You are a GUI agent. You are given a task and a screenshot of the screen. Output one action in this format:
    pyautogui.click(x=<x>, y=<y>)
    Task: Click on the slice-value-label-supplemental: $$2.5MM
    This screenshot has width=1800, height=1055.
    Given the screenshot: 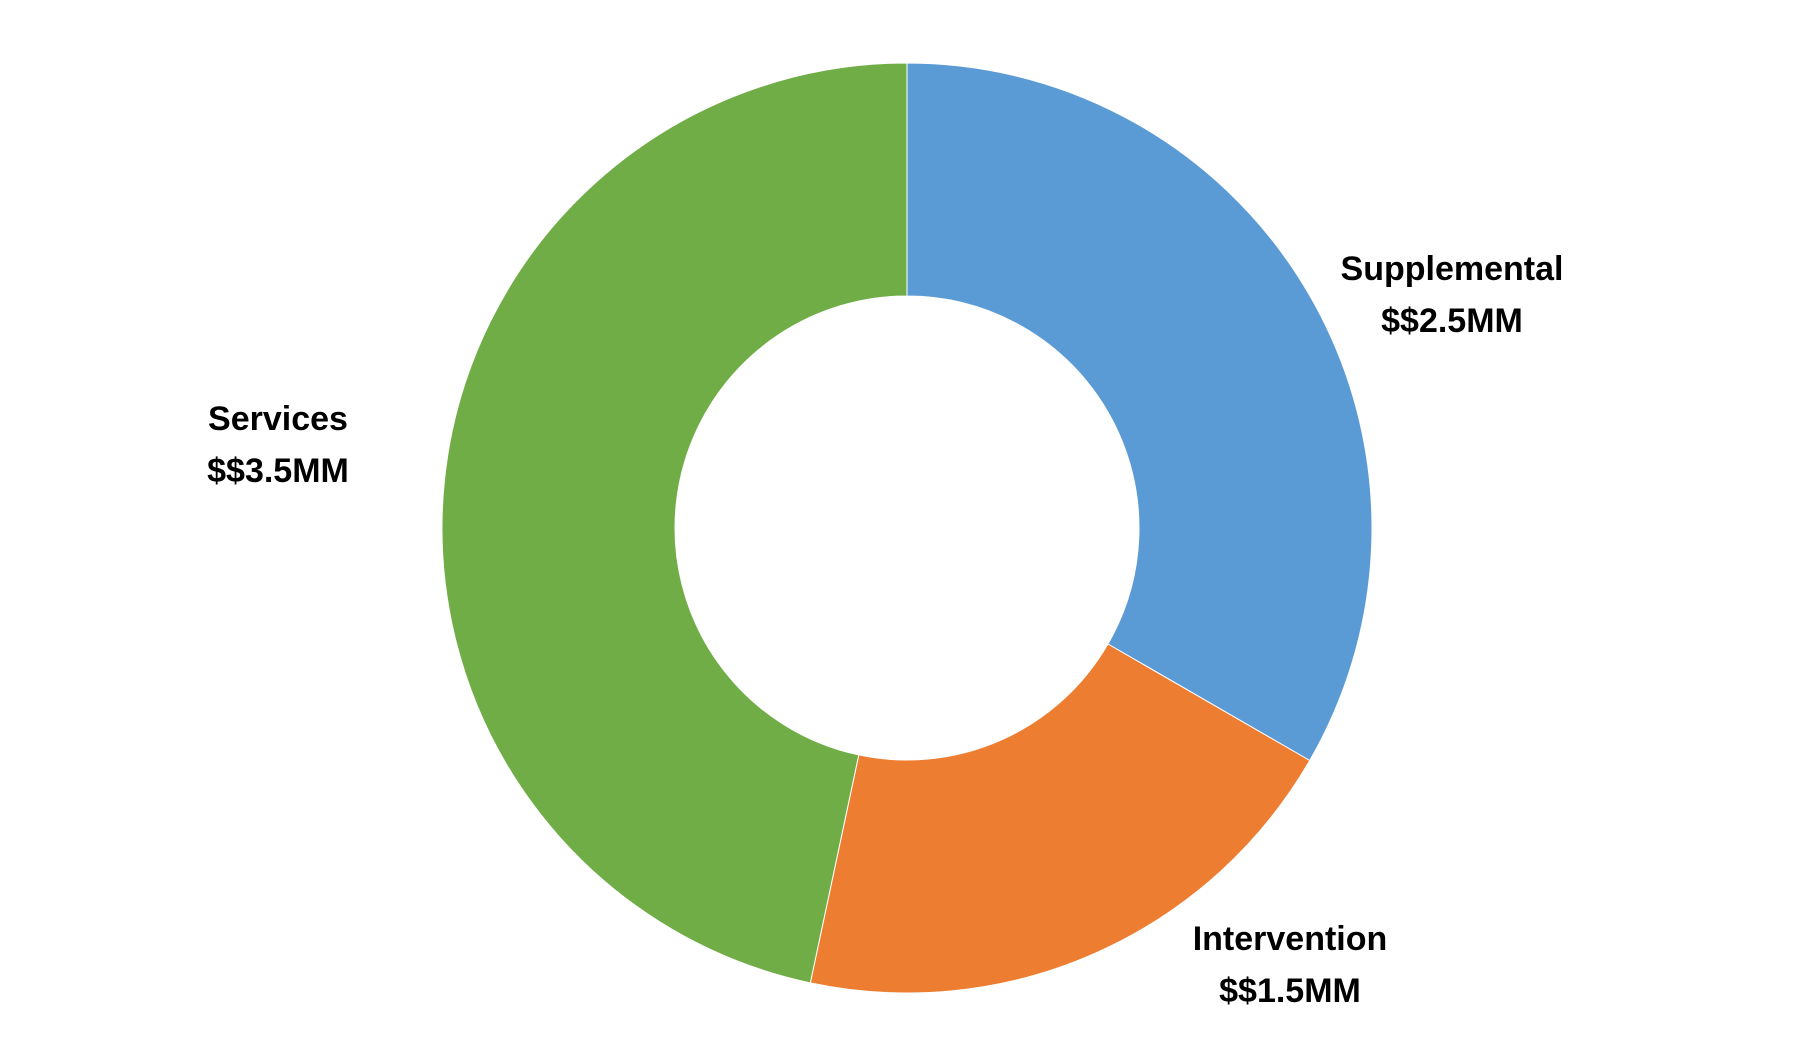 What is the action you would take?
    pyautogui.click(x=1452, y=321)
    